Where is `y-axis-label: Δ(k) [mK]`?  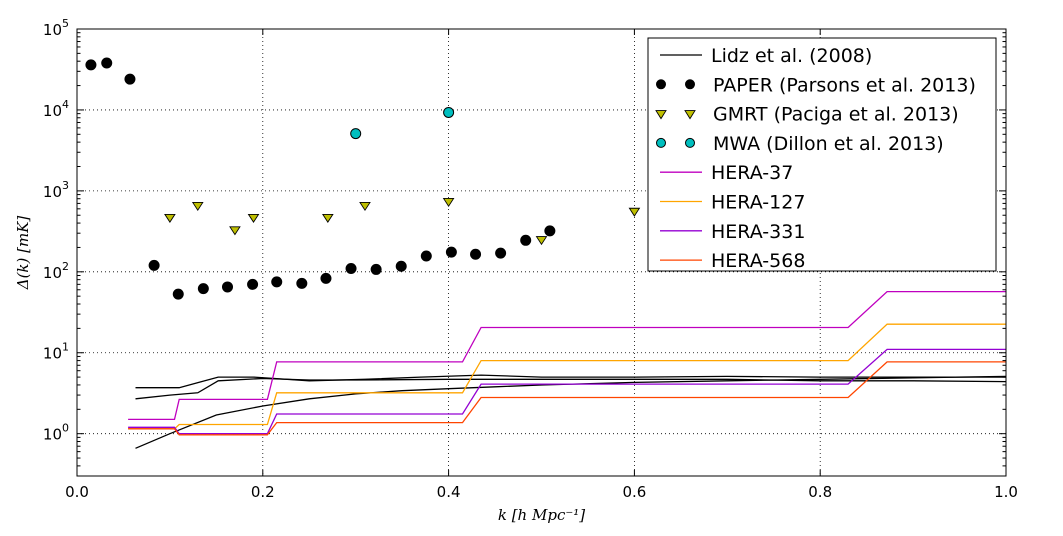 y-axis-label: Δ(k) [mK] is located at coordinates (23, 253).